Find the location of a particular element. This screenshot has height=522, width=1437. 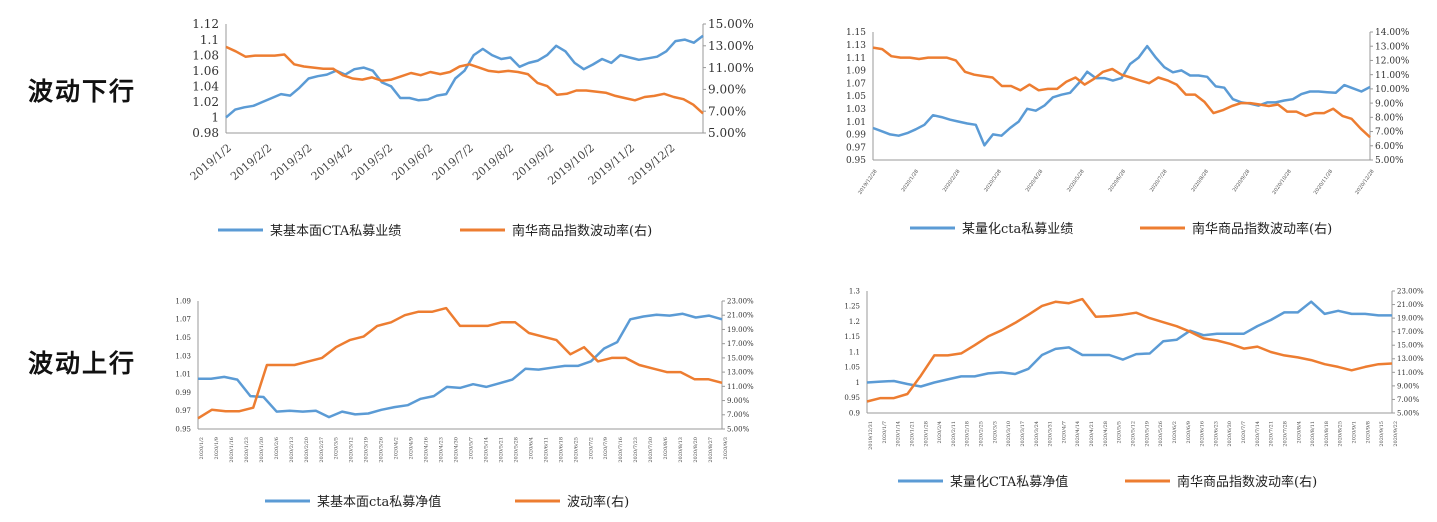

x-tick-label: 2020/7/16 is located at coordinates (621, 450).